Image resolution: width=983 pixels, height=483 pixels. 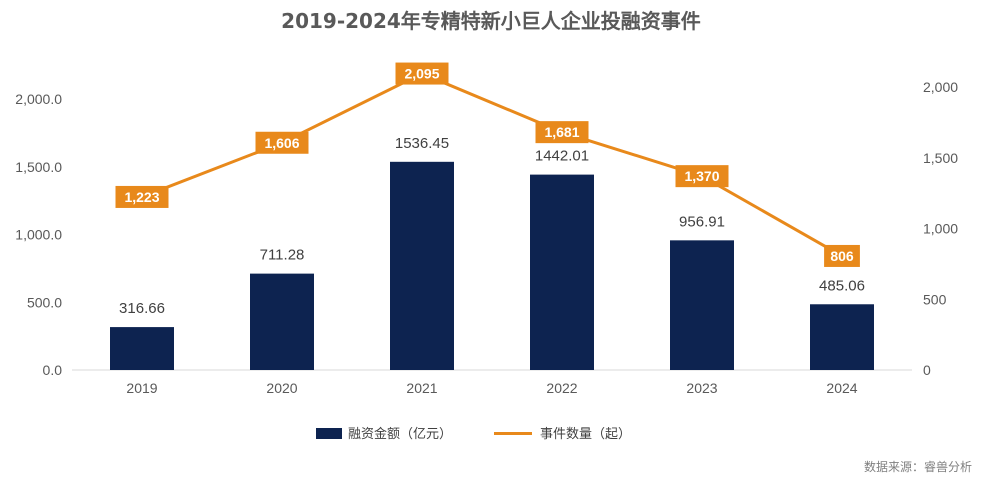 I want to click on y-right-tick-label: 2,000, so click(x=940, y=87).